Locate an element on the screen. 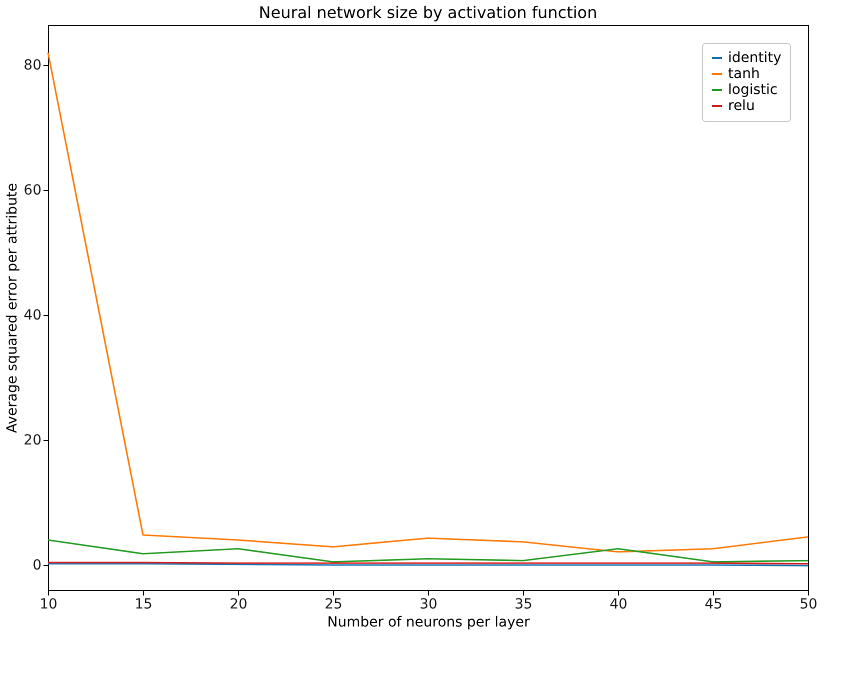  y-tick-label: 60 is located at coordinates (33, 190).